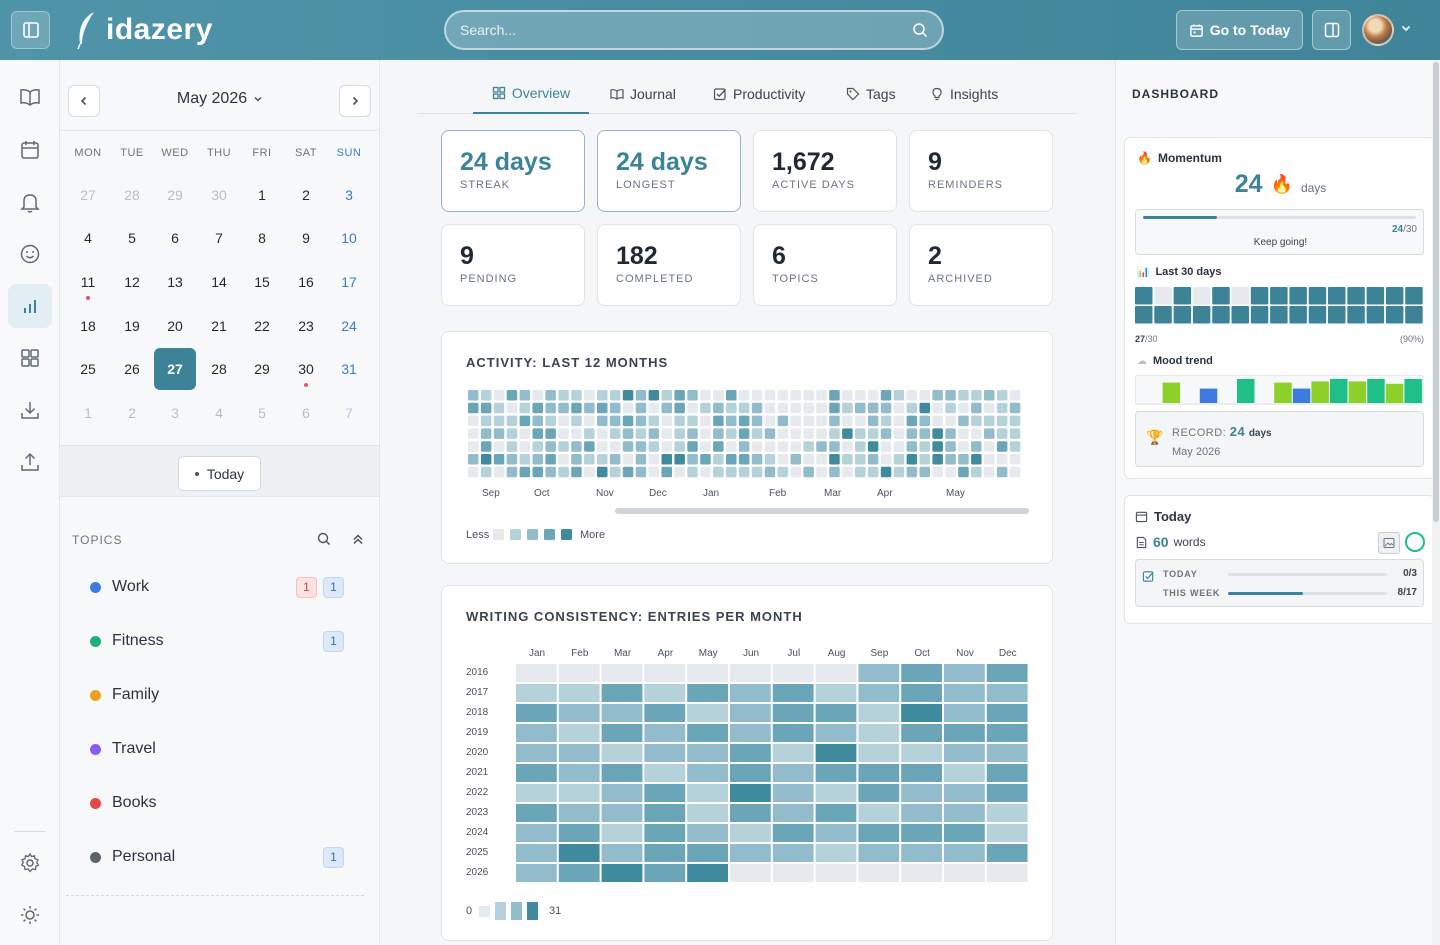  What do you see at coordinates (30, 30) in the screenshot?
I see `toggle-sidebar-button` at bounding box center [30, 30].